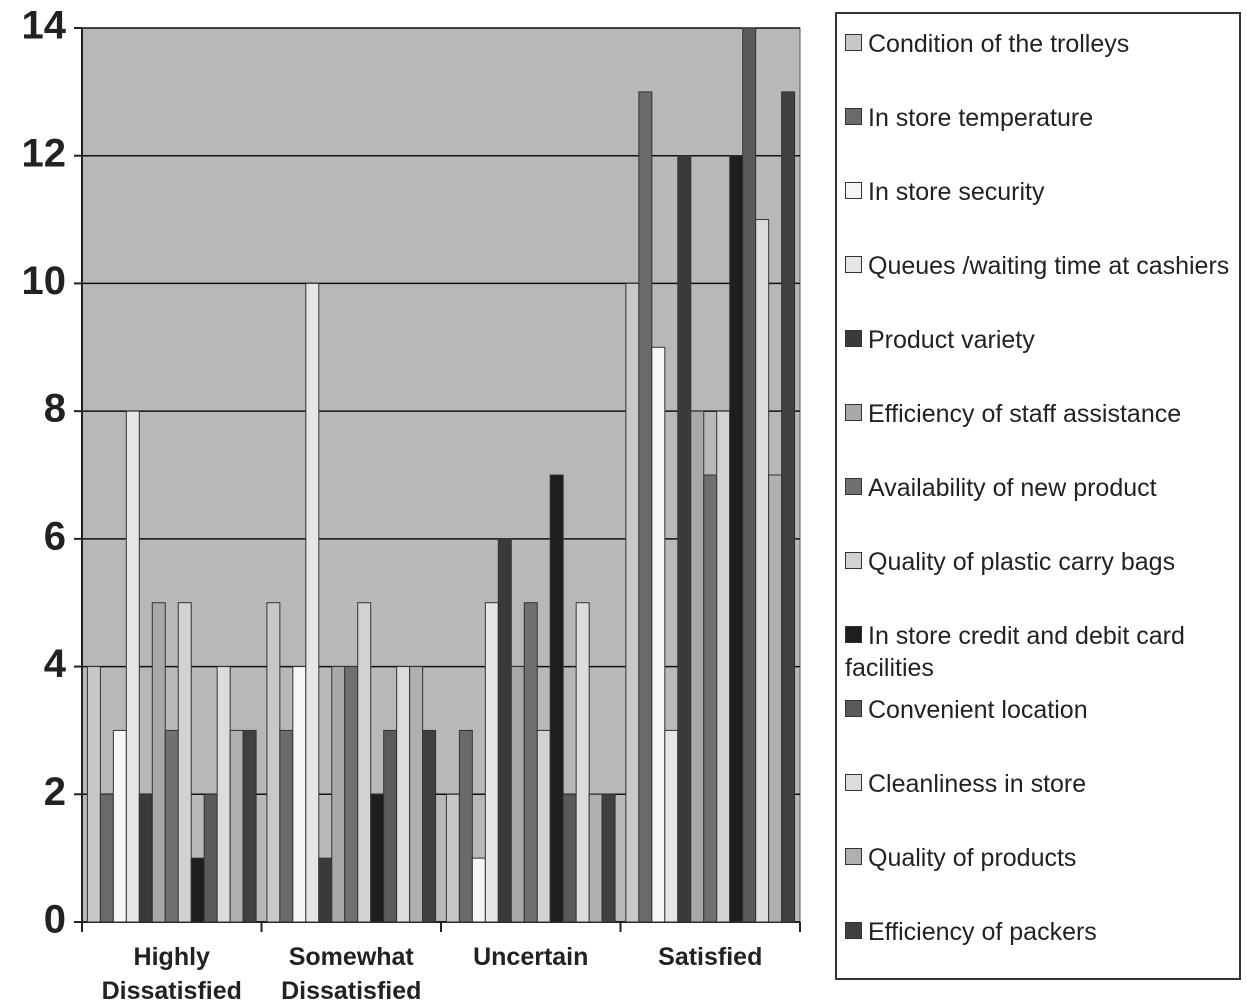 The image size is (1247, 1008). What do you see at coordinates (1012, 488) in the screenshot?
I see `legend-label: Availability of new product` at bounding box center [1012, 488].